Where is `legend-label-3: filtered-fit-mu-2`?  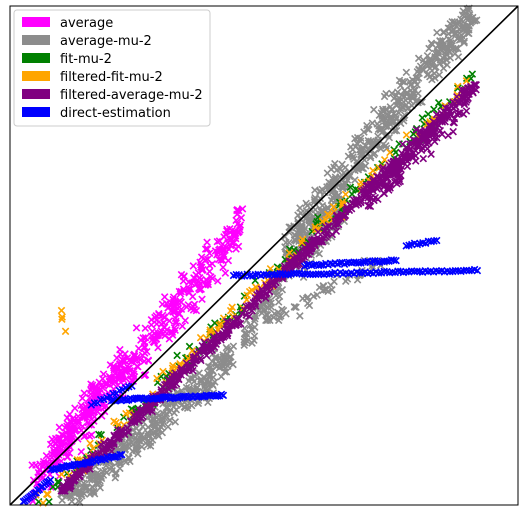 legend-label-3: filtered-fit-mu-2 is located at coordinates (111, 77).